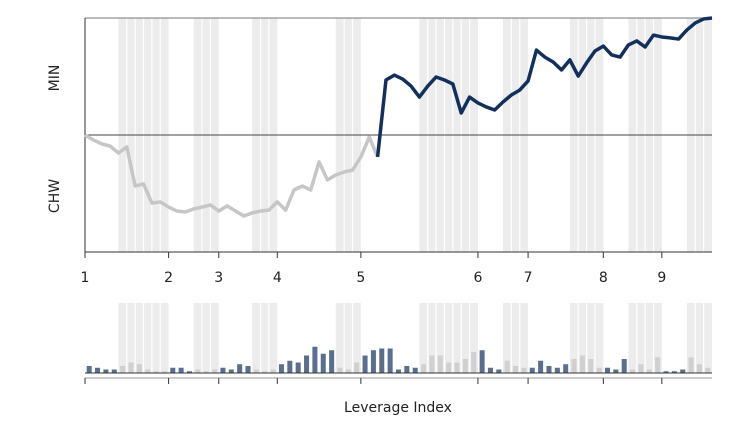  What do you see at coordinates (477, 278) in the screenshot?
I see `x-tick-label: 6` at bounding box center [477, 278].